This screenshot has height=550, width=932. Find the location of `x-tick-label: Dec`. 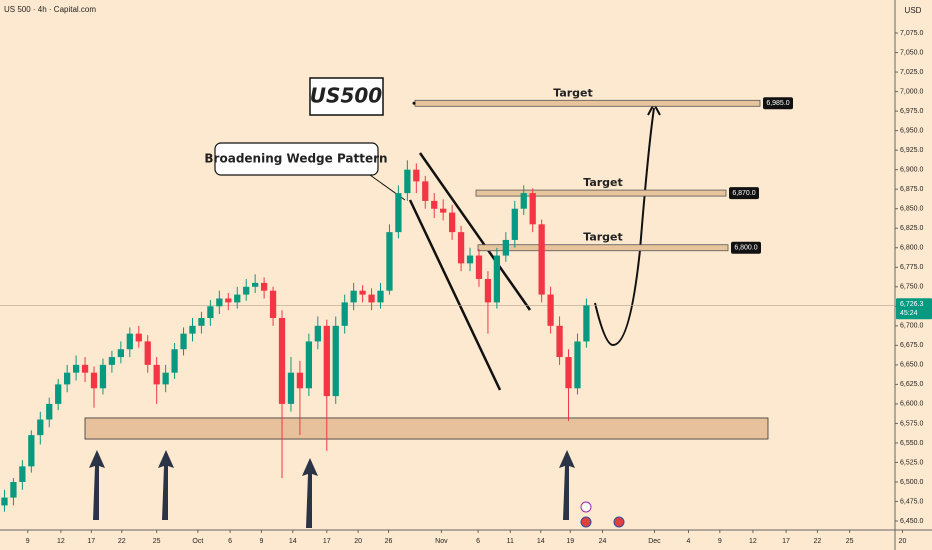

x-tick-label: Dec is located at coordinates (654, 541).